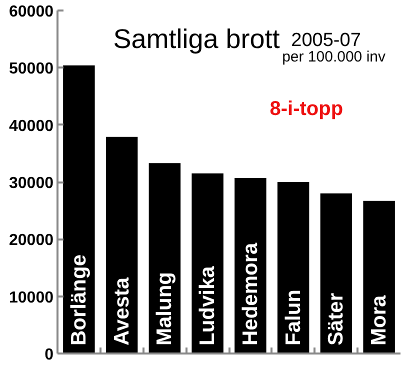 The image size is (402, 371). What do you see at coordinates (31, 297) in the screenshot?
I see `y-tick-label: 10000` at bounding box center [31, 297].